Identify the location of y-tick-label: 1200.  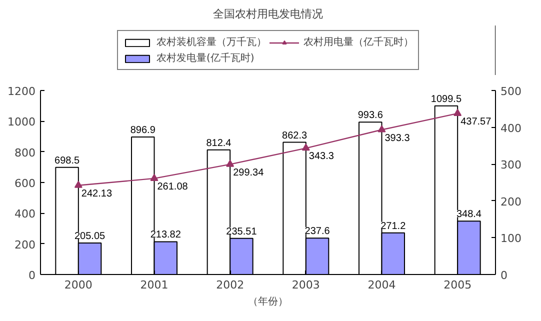
(22, 91).